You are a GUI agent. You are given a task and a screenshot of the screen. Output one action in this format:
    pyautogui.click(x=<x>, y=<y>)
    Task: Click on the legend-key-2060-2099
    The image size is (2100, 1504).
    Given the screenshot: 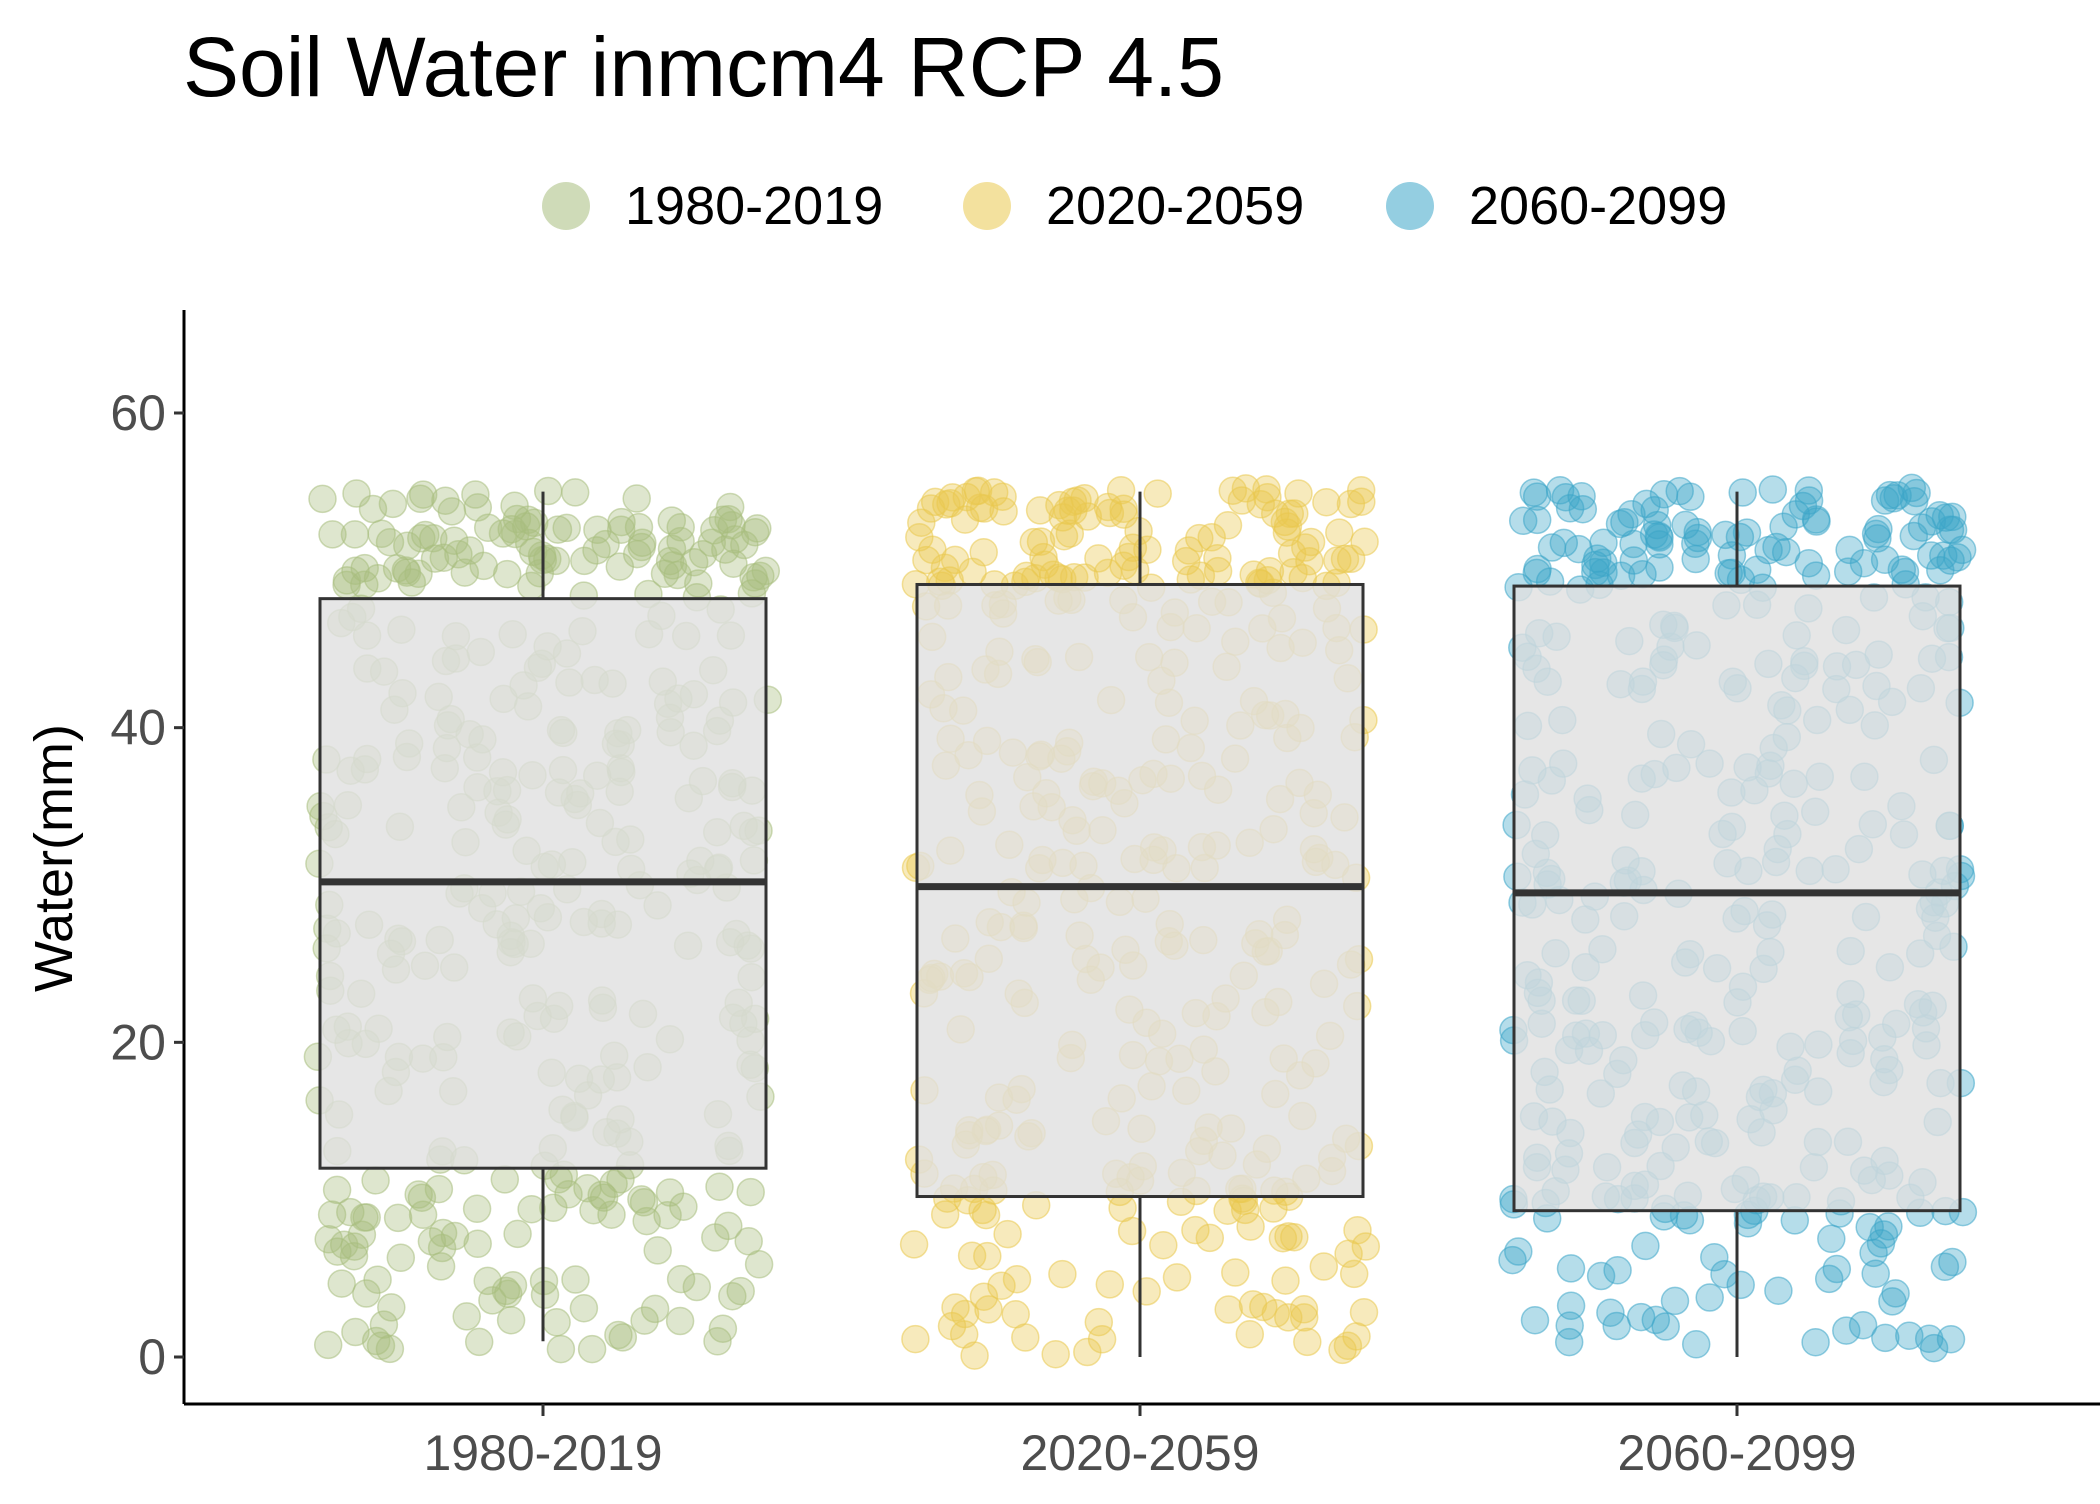 What is the action you would take?
    pyautogui.click(x=1410, y=206)
    